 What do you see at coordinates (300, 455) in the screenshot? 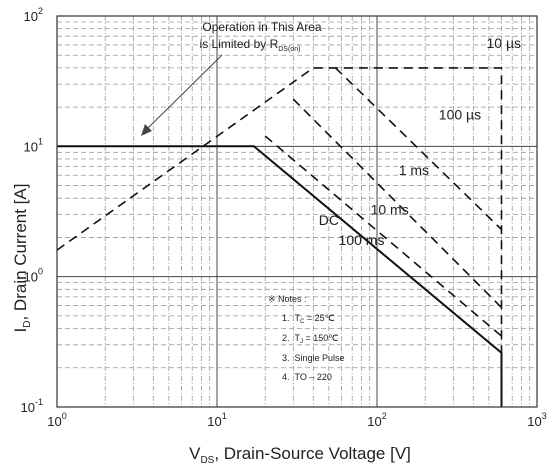
I see `x-axis-title: VDS, Drain-Source Voltage [V]` at bounding box center [300, 455].